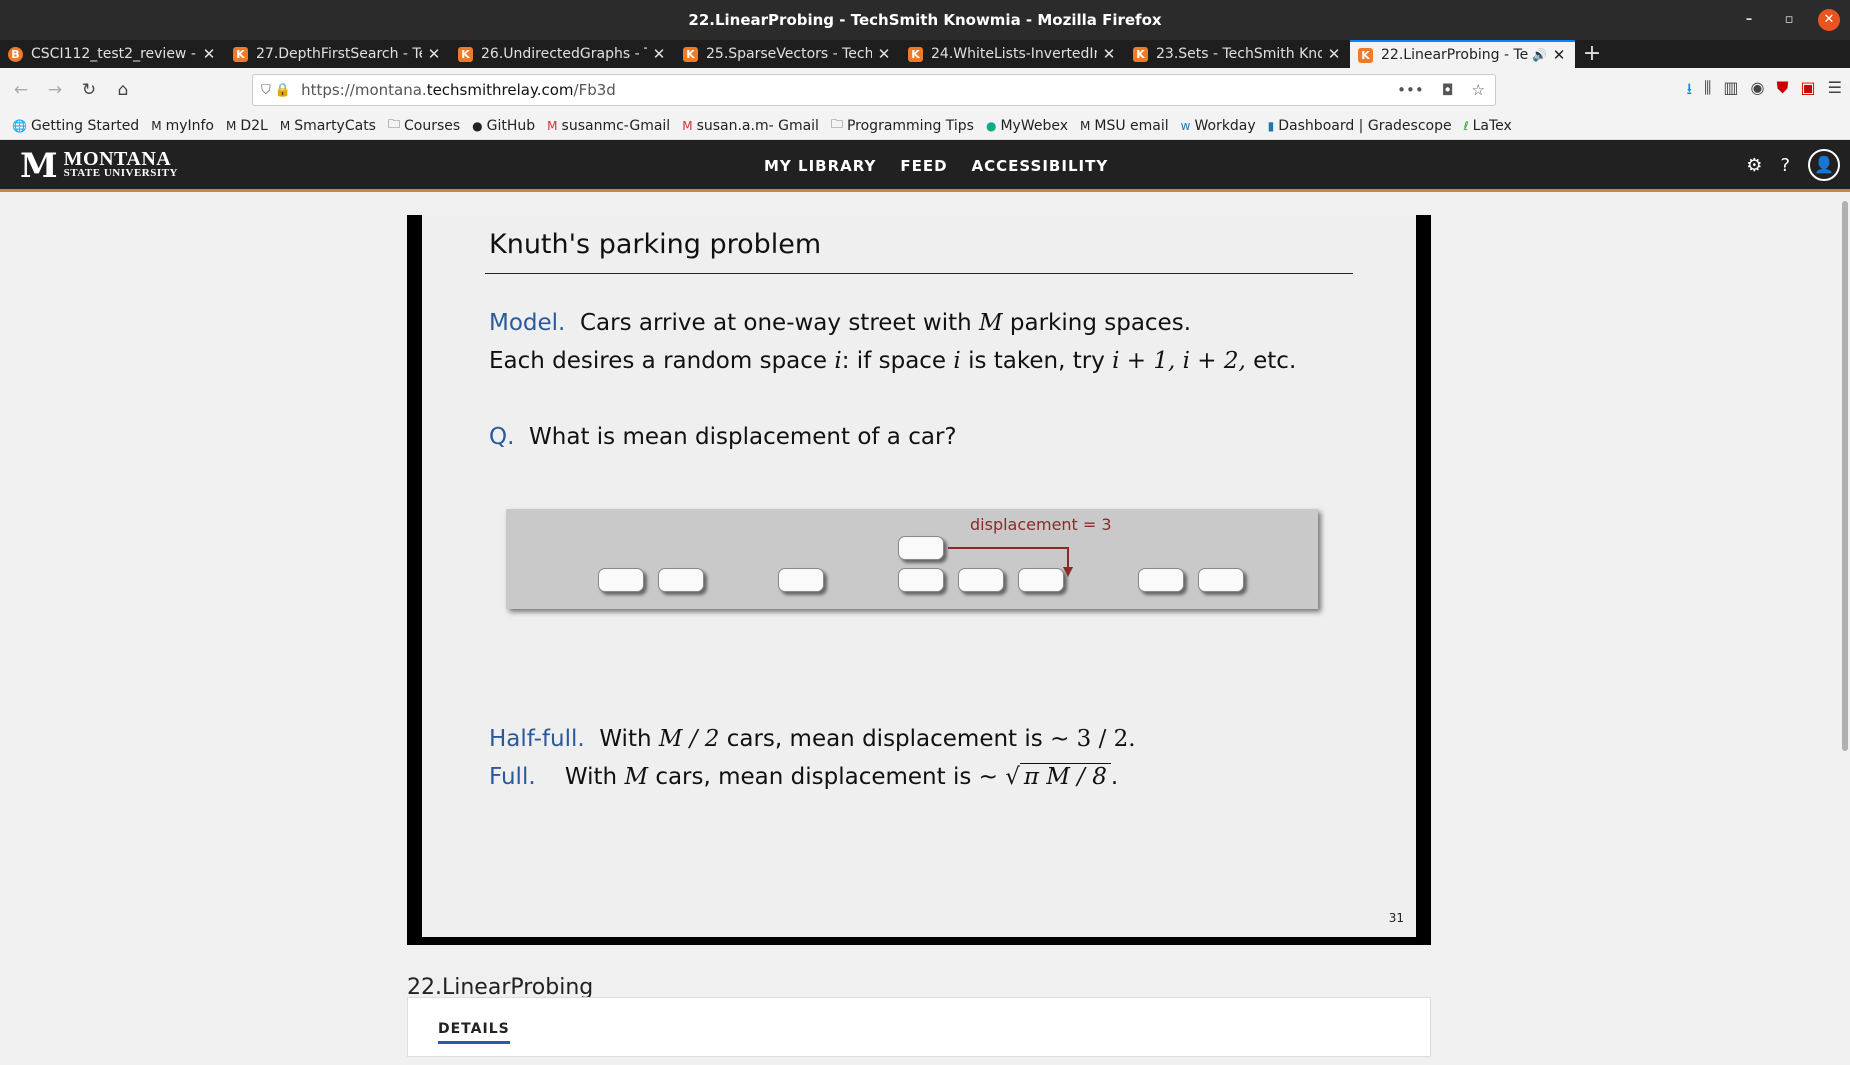 This screenshot has width=1850, height=1065. I want to click on browser-tab: K 23.Sets - TechSmith Know ✕, so click(1237, 54).